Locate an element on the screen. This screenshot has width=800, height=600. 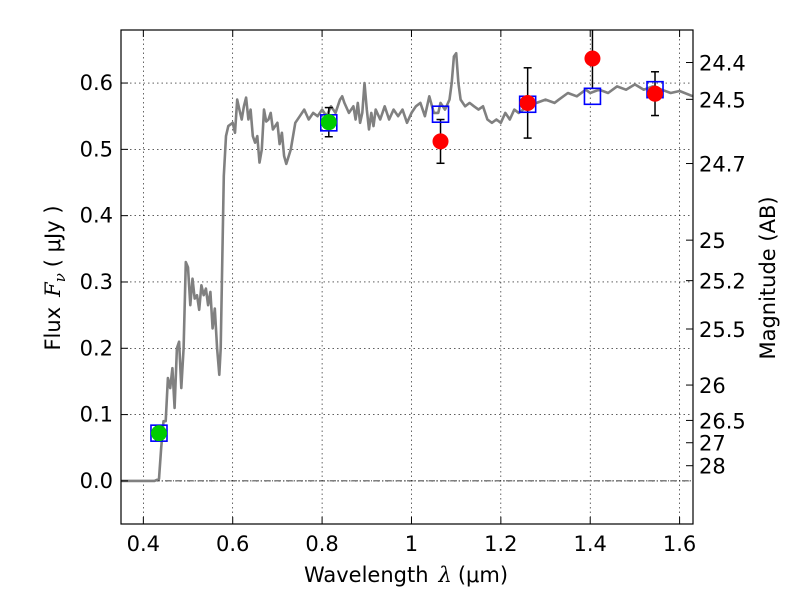
y-axis-label-symbol: F is located at coordinates (53, 289).